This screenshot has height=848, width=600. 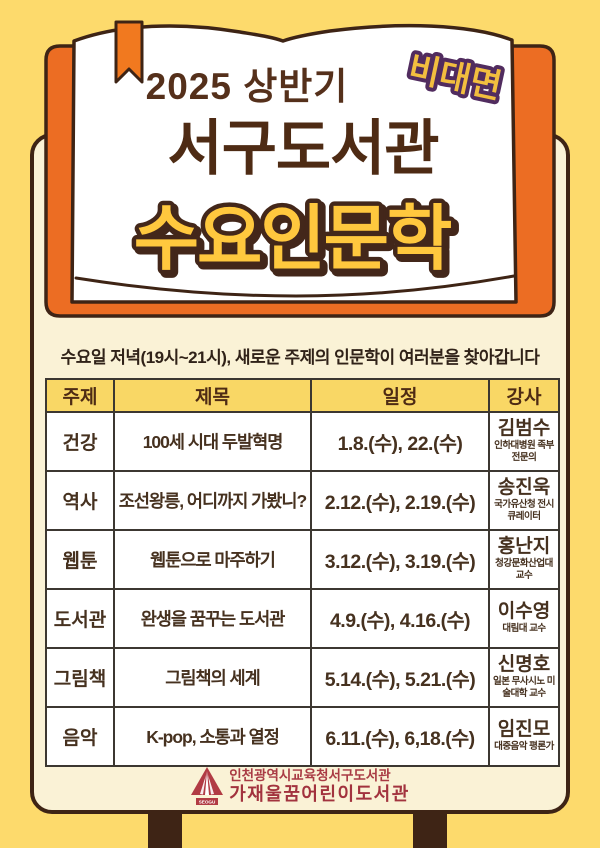 I want to click on cell-topic: 음악, so click(x=80, y=736).